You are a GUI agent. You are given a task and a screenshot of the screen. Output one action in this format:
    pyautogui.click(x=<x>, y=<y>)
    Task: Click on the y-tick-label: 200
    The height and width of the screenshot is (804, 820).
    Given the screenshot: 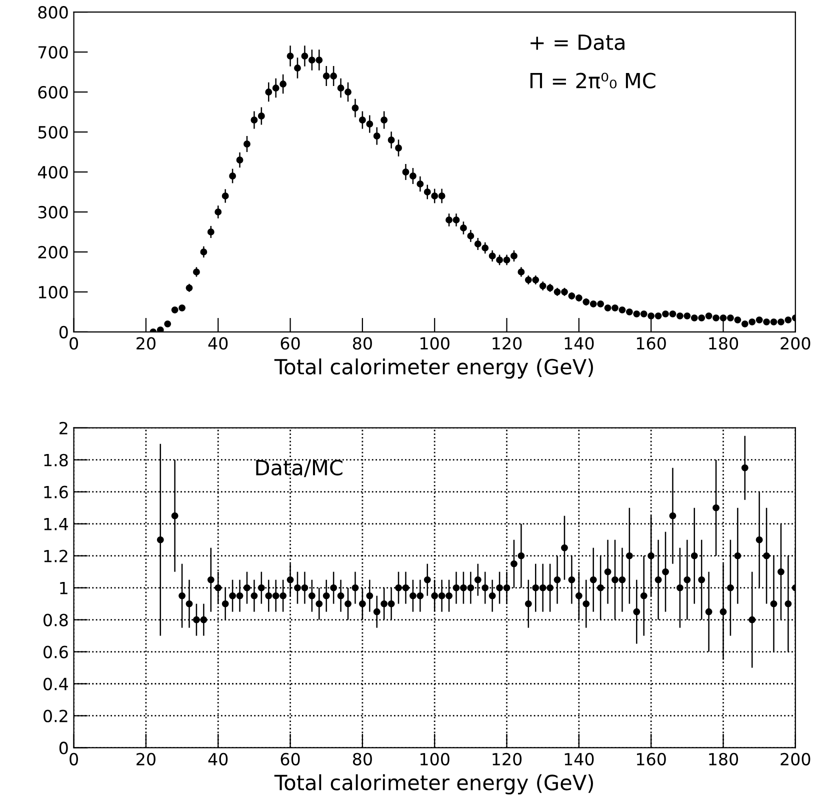 What is the action you would take?
    pyautogui.click(x=53, y=252)
    